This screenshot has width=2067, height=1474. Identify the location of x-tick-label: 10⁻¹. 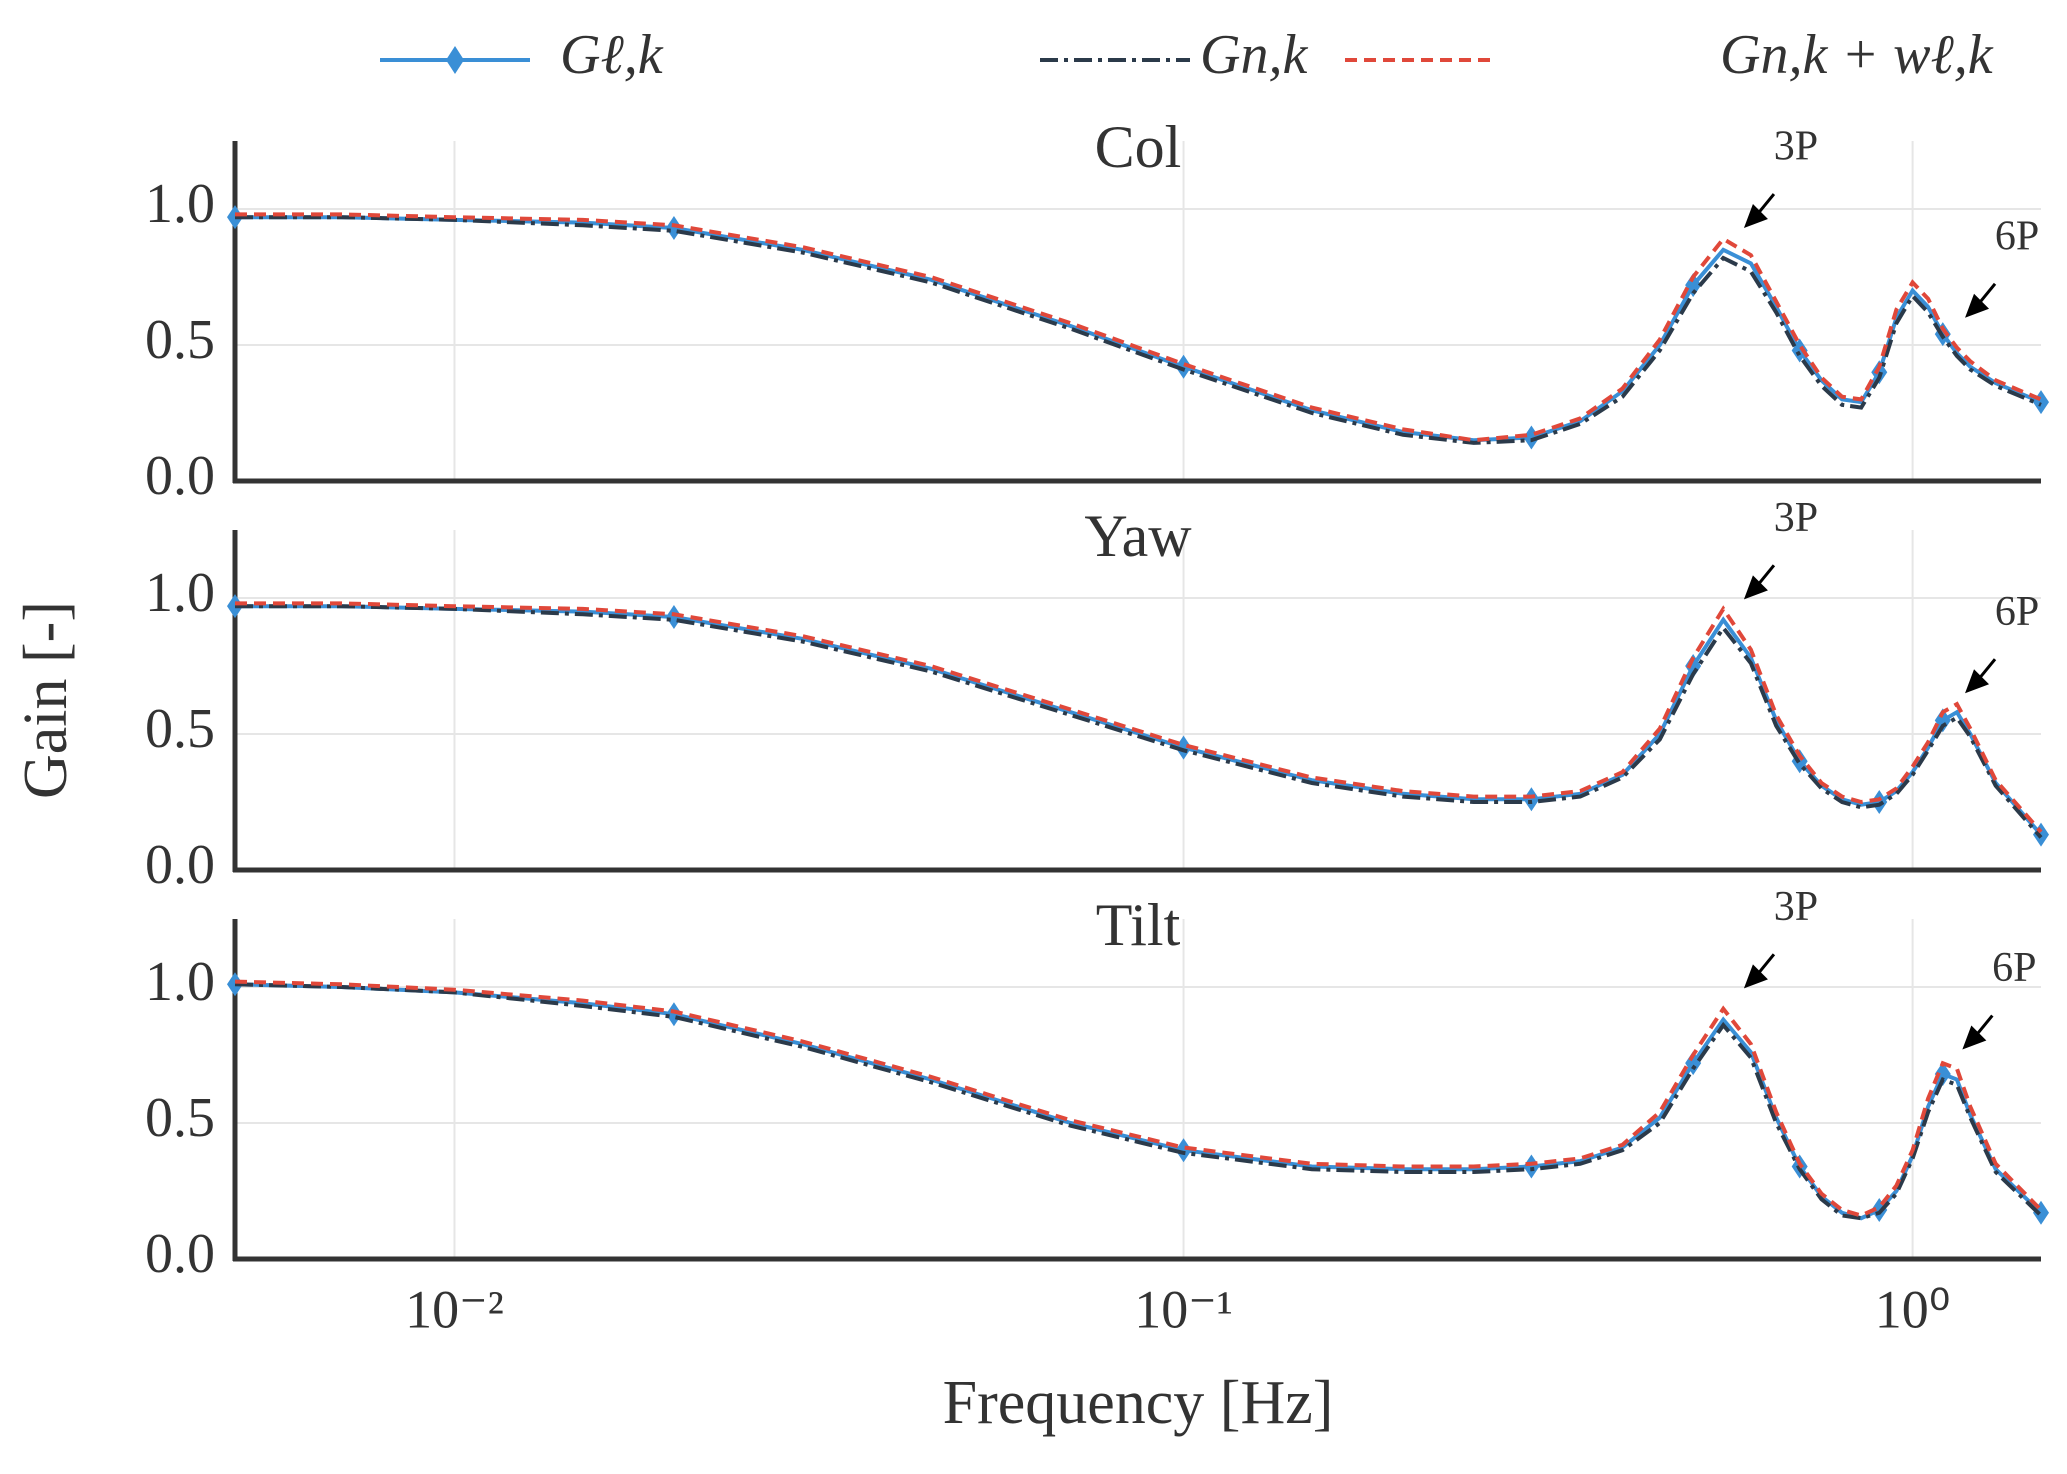
(1183, 1309).